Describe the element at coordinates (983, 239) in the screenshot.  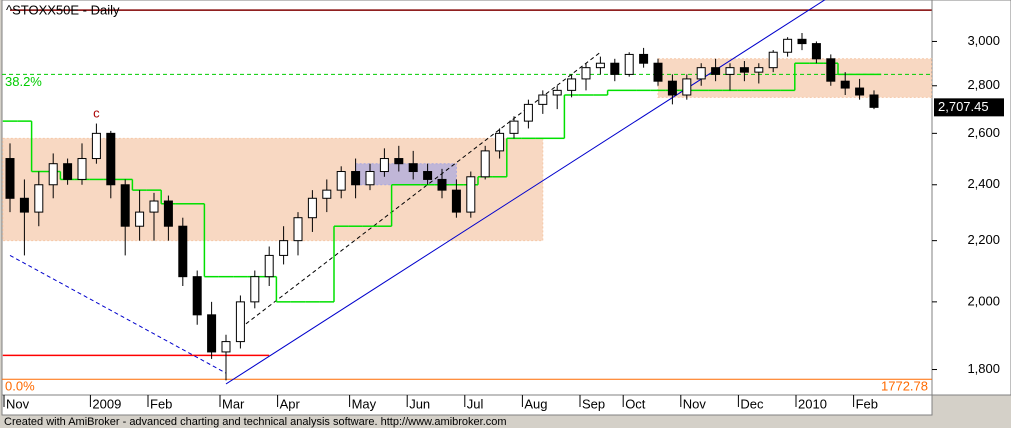
I see `y-tick-label: 2,200` at that location.